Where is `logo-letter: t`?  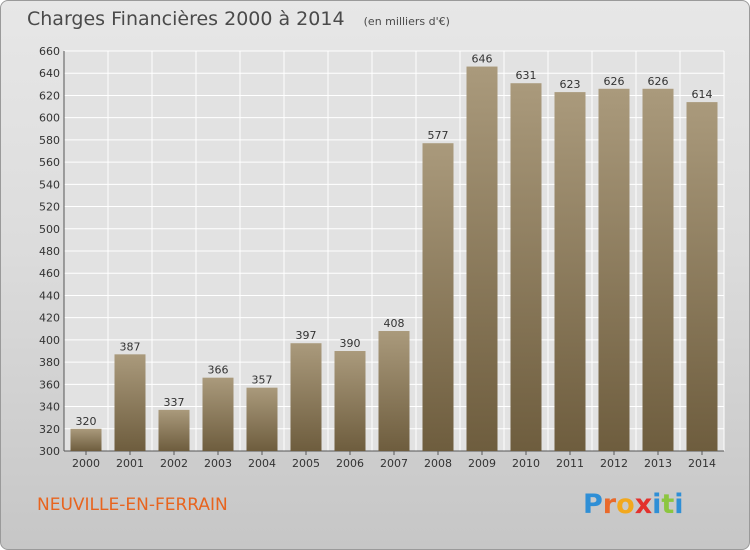 logo-letter: t is located at coordinates (668, 504).